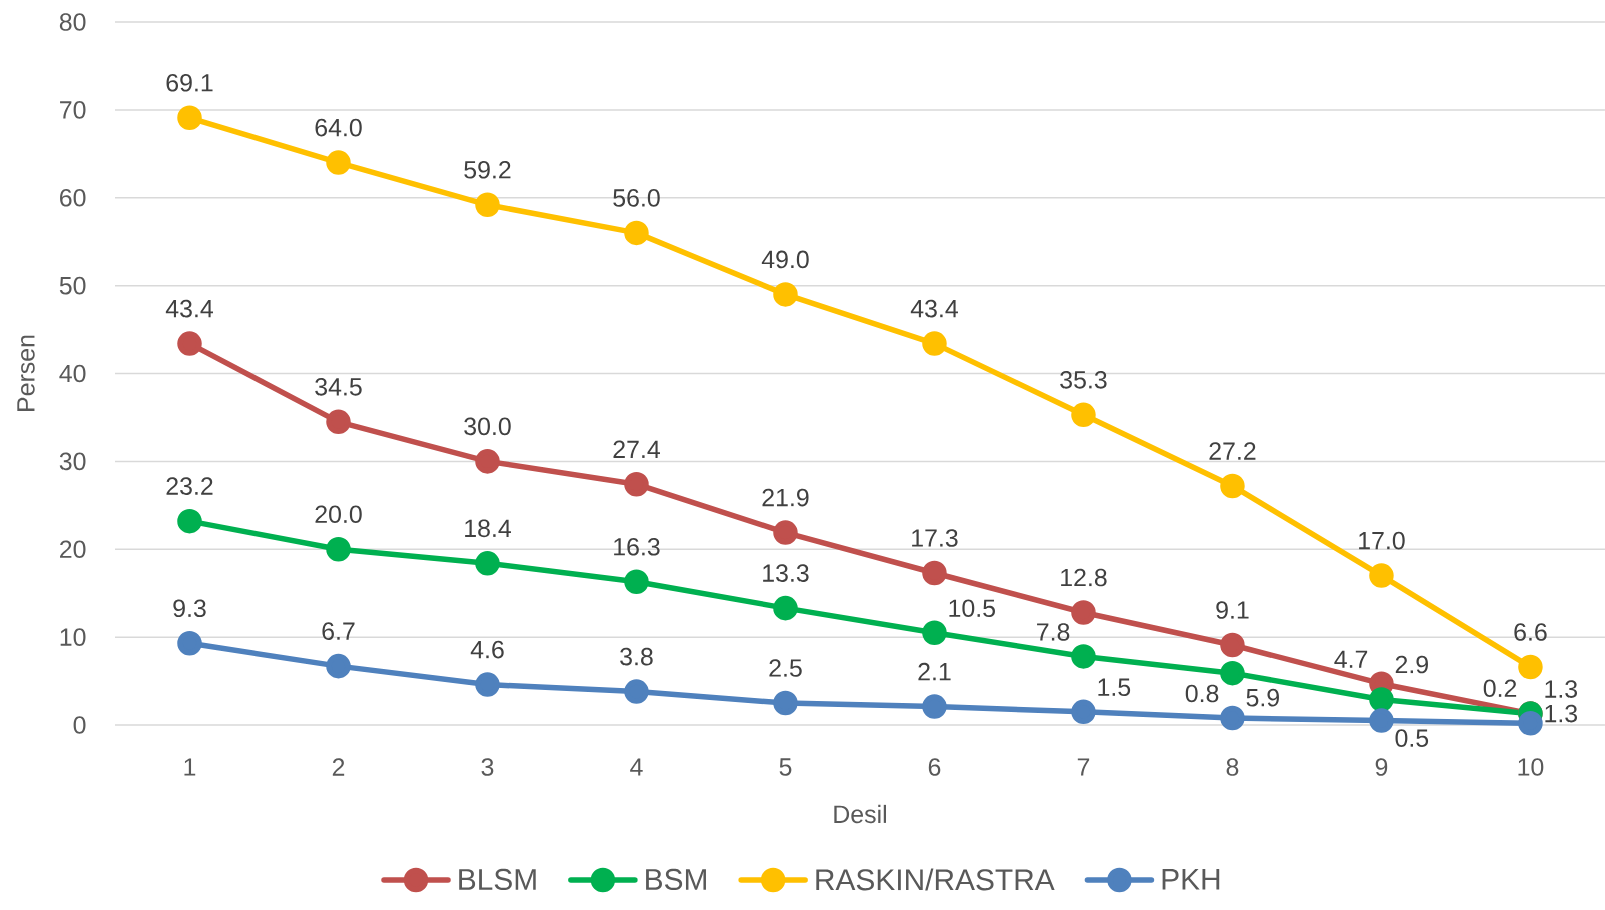 This screenshot has width=1605, height=910. I want to click on data-label: 21.9, so click(785, 497).